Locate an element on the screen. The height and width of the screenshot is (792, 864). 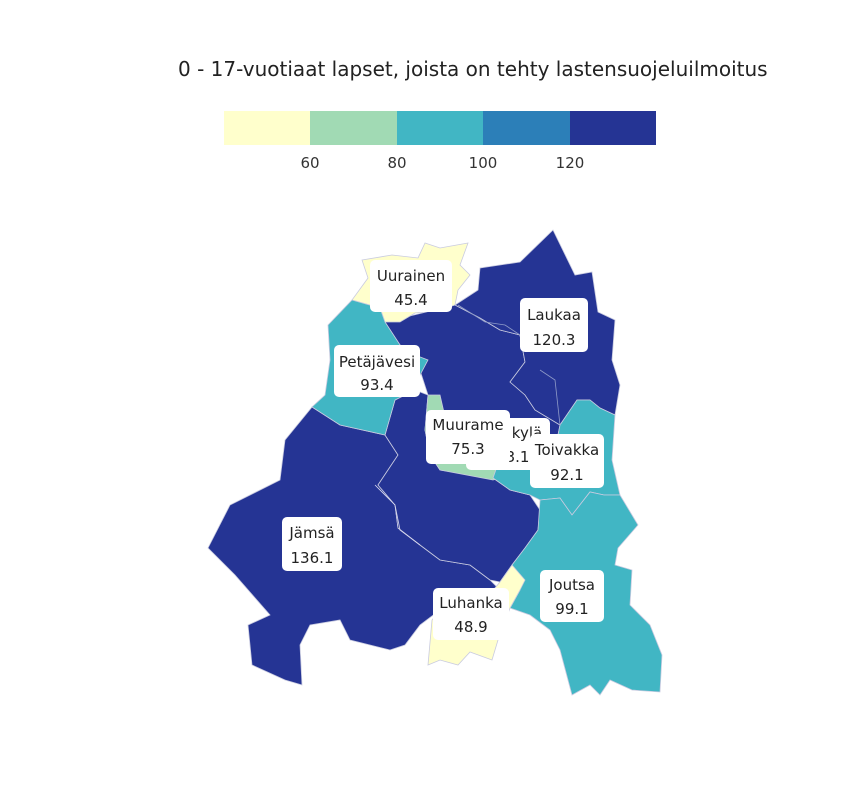
label-name: Petäjävesi is located at coordinates (377, 362).